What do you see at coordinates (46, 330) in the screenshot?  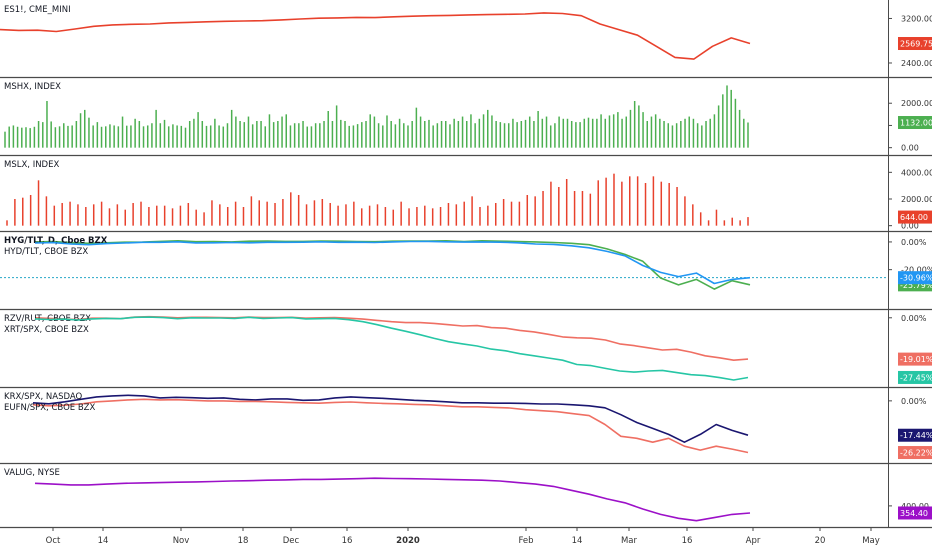 I see `series-label: XRT/SPX, CBOE BZX` at bounding box center [46, 330].